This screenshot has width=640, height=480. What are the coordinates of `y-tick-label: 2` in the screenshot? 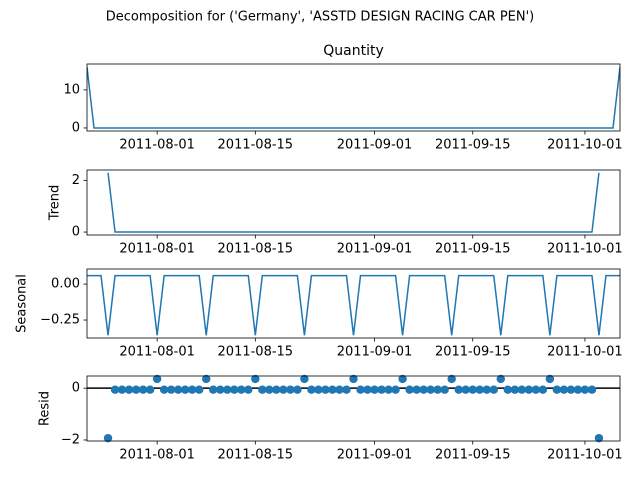 It's located at (76, 180).